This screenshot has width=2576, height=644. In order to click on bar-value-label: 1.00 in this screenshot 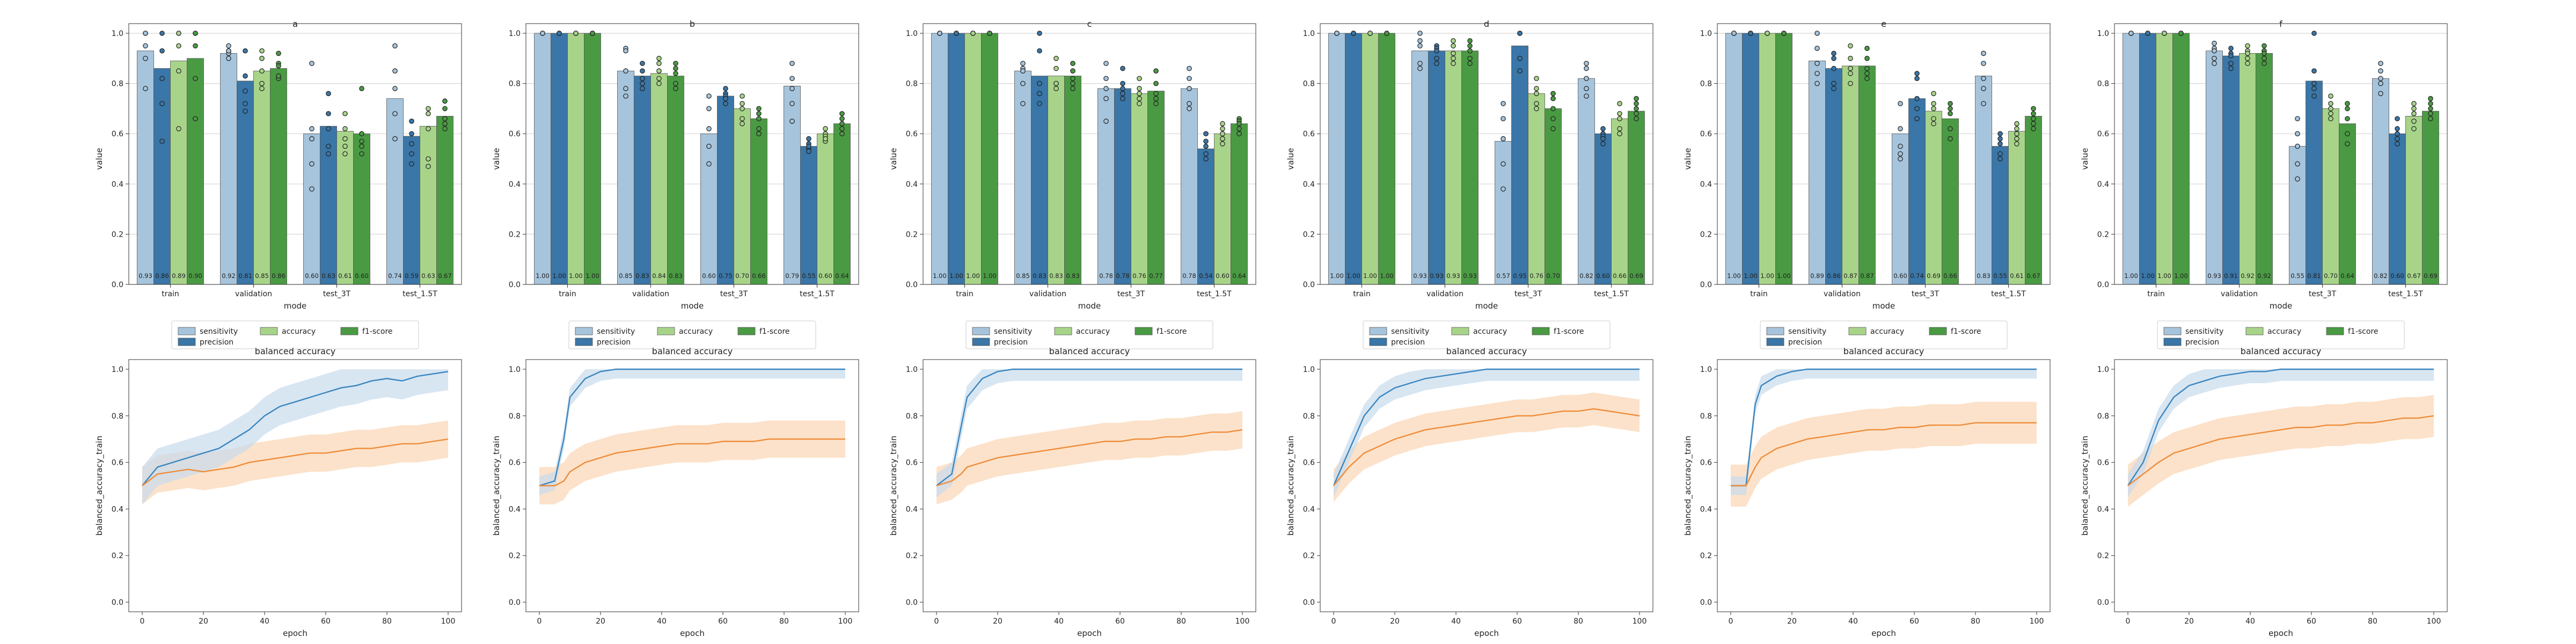, I will do `click(1387, 276)`.